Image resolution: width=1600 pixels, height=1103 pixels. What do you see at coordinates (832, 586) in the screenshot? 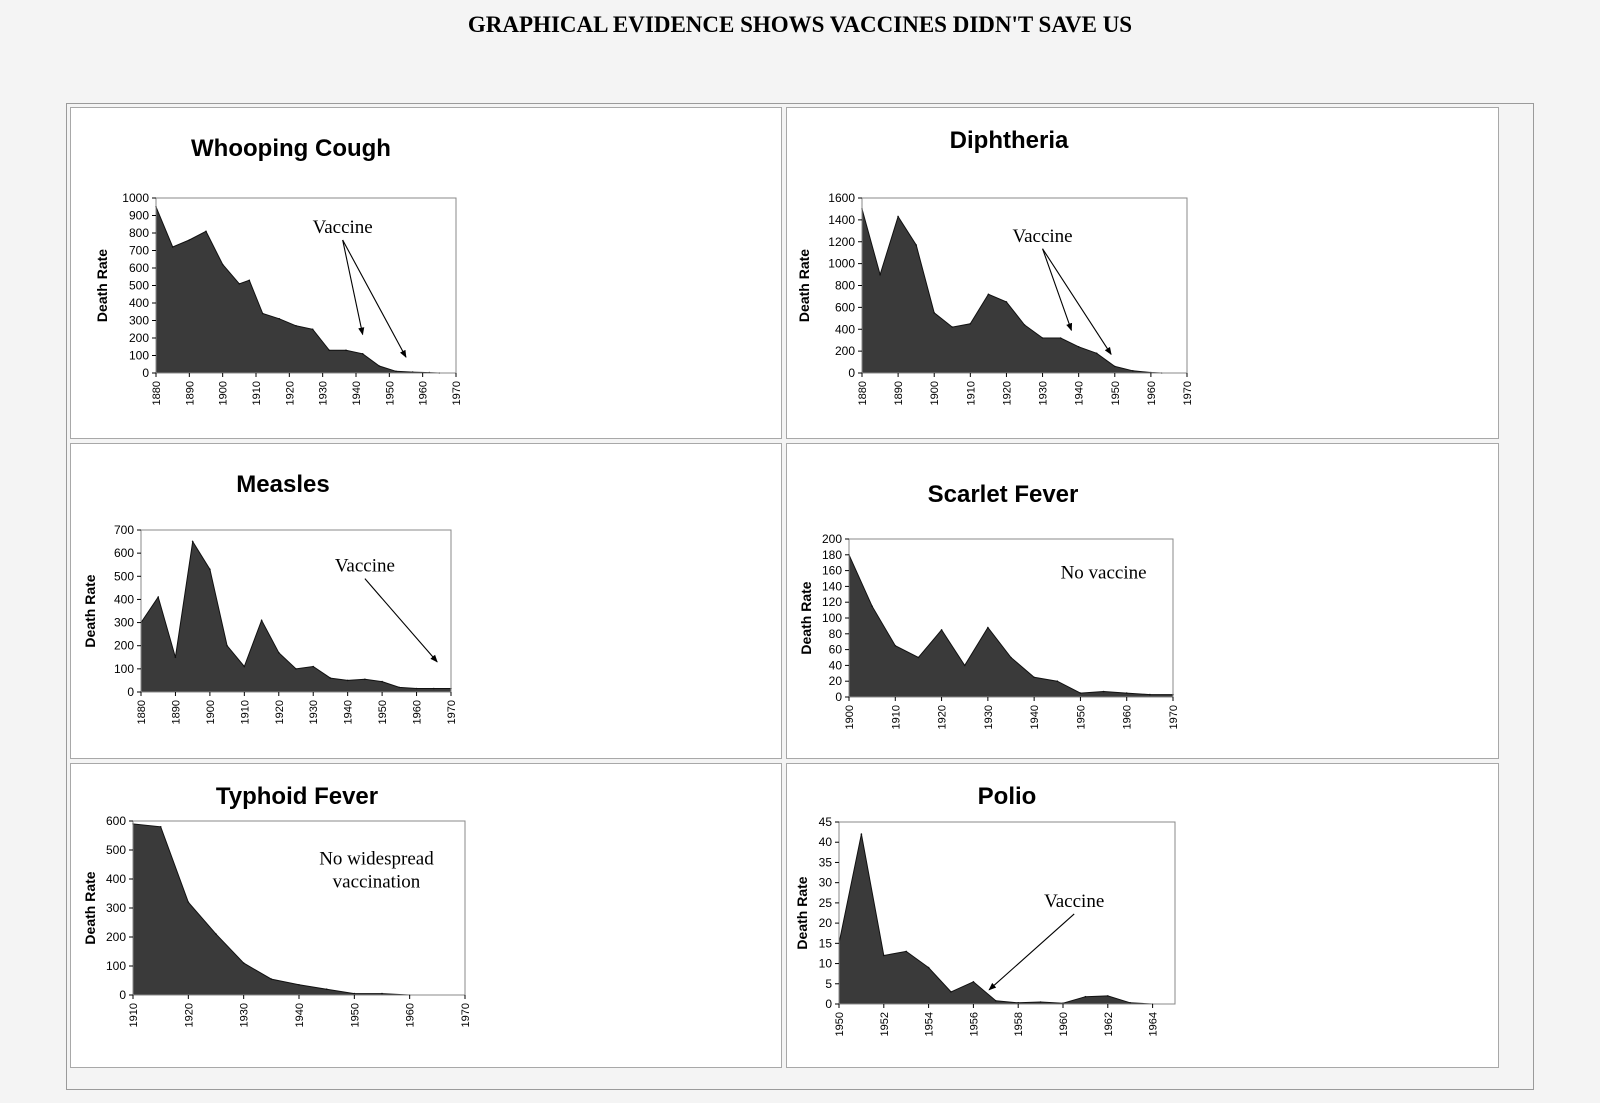
I see `y-tick-label: 140` at bounding box center [832, 586].